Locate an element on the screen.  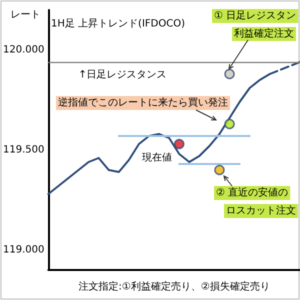
annotation: ① 日足レジスタン is located at coordinates (255, 16).